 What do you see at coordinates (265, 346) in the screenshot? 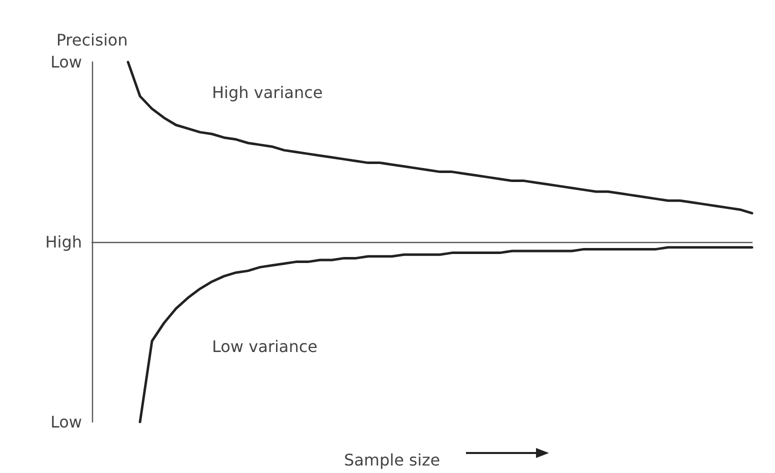
I see `text: Low variance` at bounding box center [265, 346].